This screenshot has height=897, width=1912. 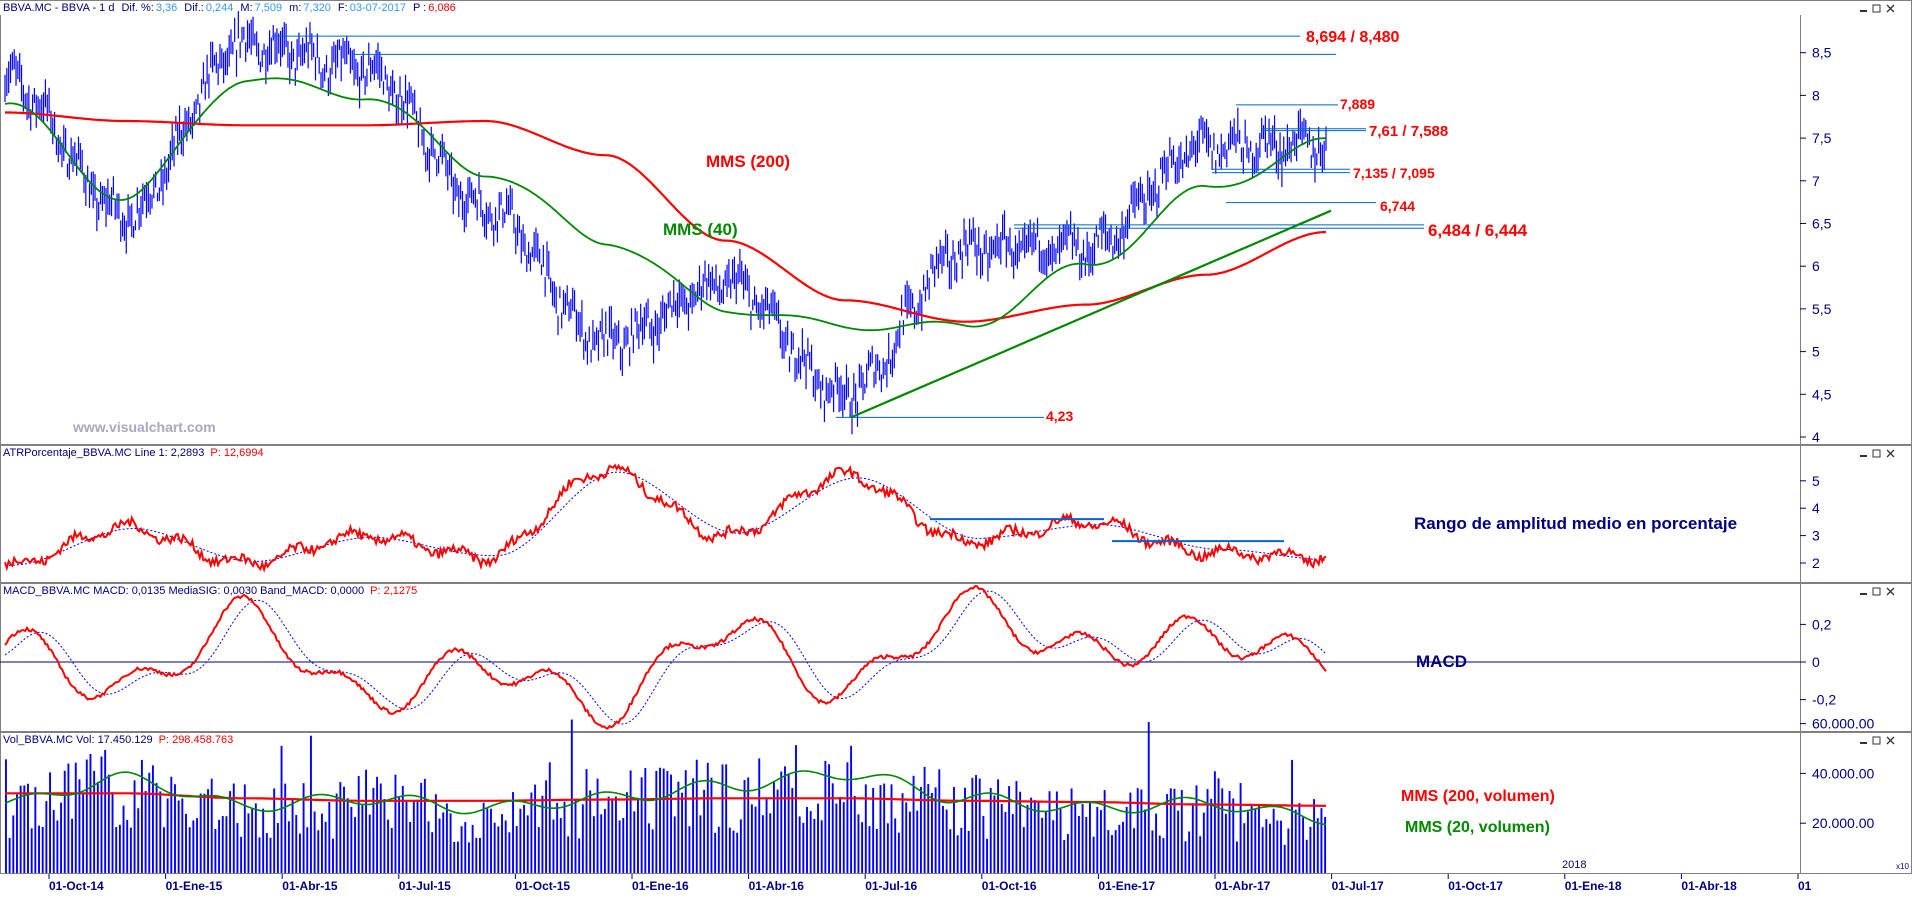 What do you see at coordinates (1816, 563) in the screenshot?
I see `atr-y-tick-label: 2` at bounding box center [1816, 563].